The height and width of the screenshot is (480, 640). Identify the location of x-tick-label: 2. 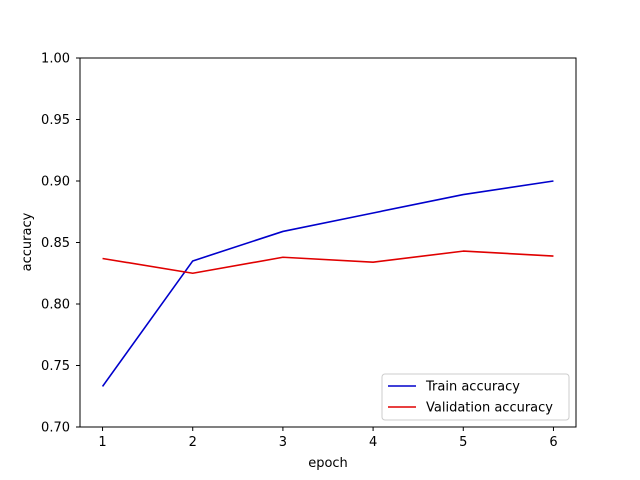
(193, 442).